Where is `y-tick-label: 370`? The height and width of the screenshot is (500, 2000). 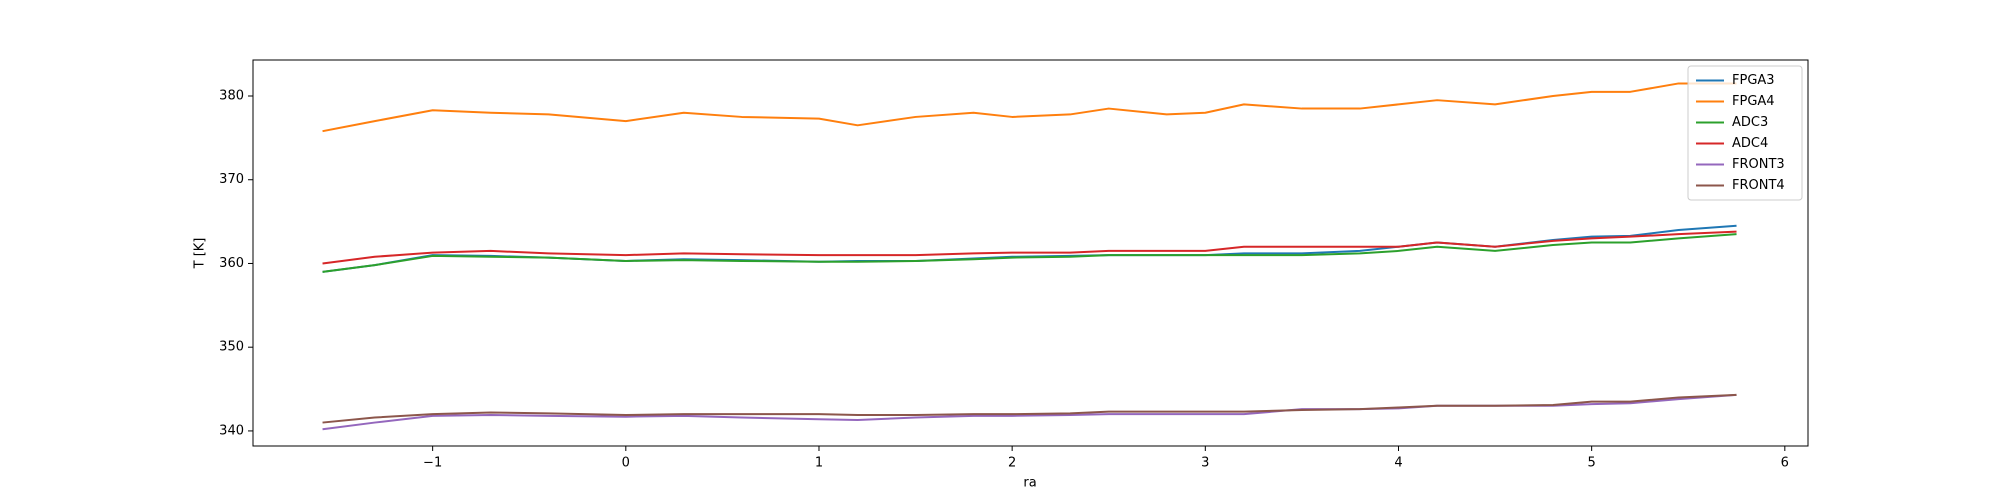
y-tick-label: 370 is located at coordinates (231, 179).